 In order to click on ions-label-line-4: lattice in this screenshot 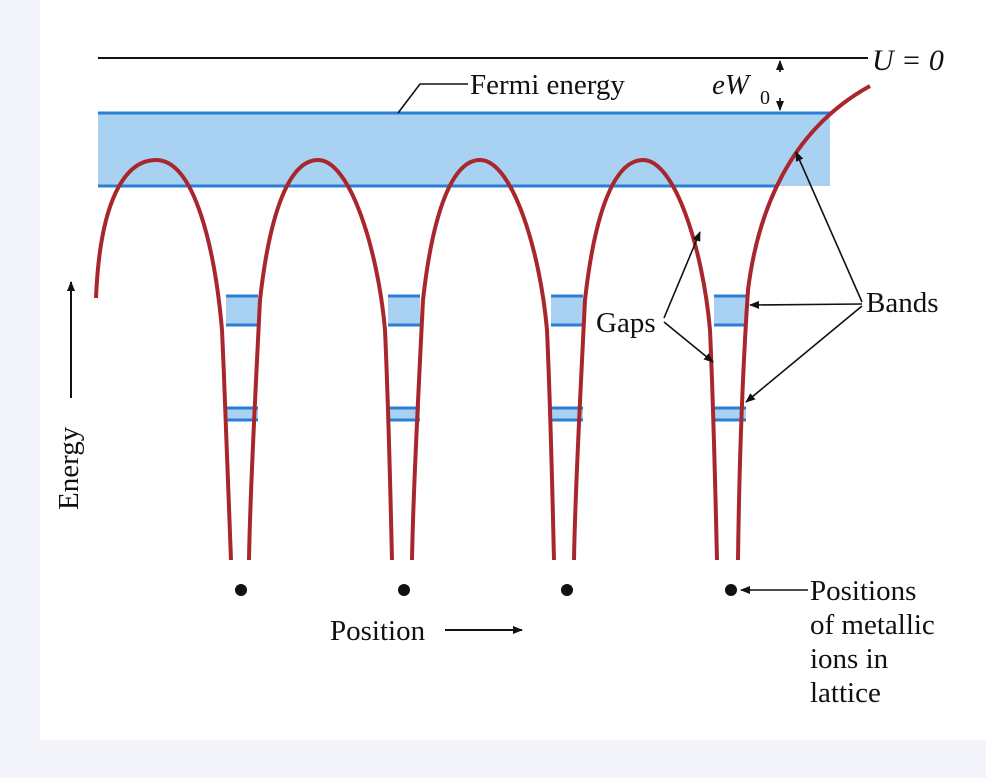, I will do `click(845, 693)`.